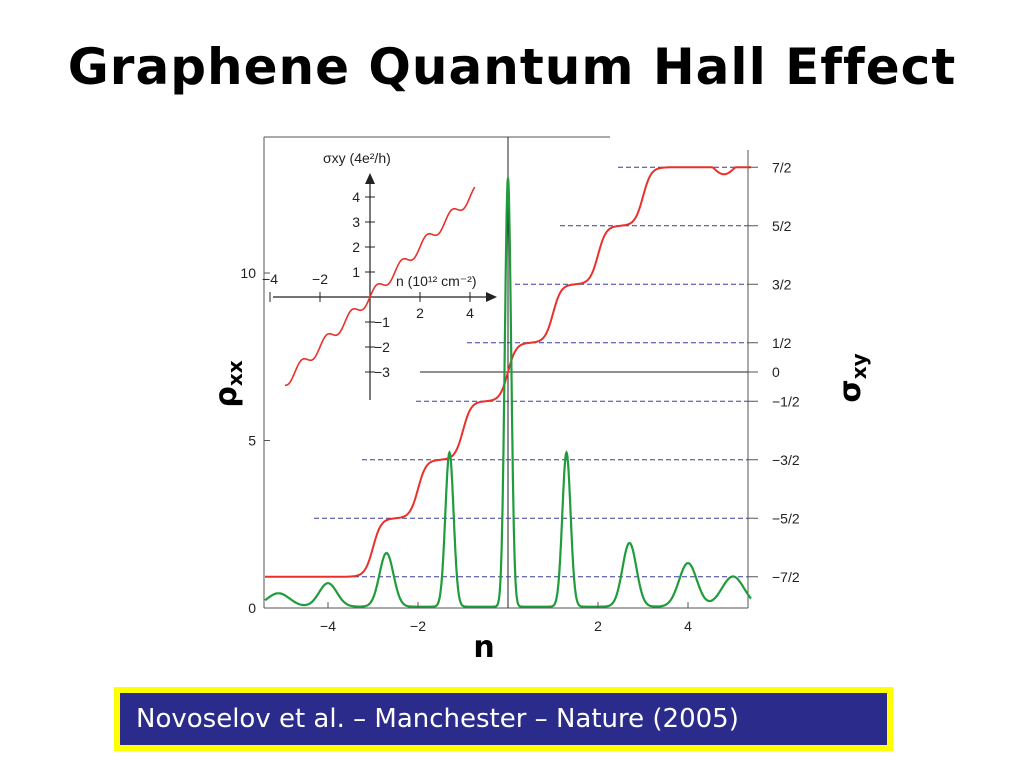 Image resolution: width=1024 pixels, height=768 pixels. I want to click on x-tick-label: 2, so click(598, 626).